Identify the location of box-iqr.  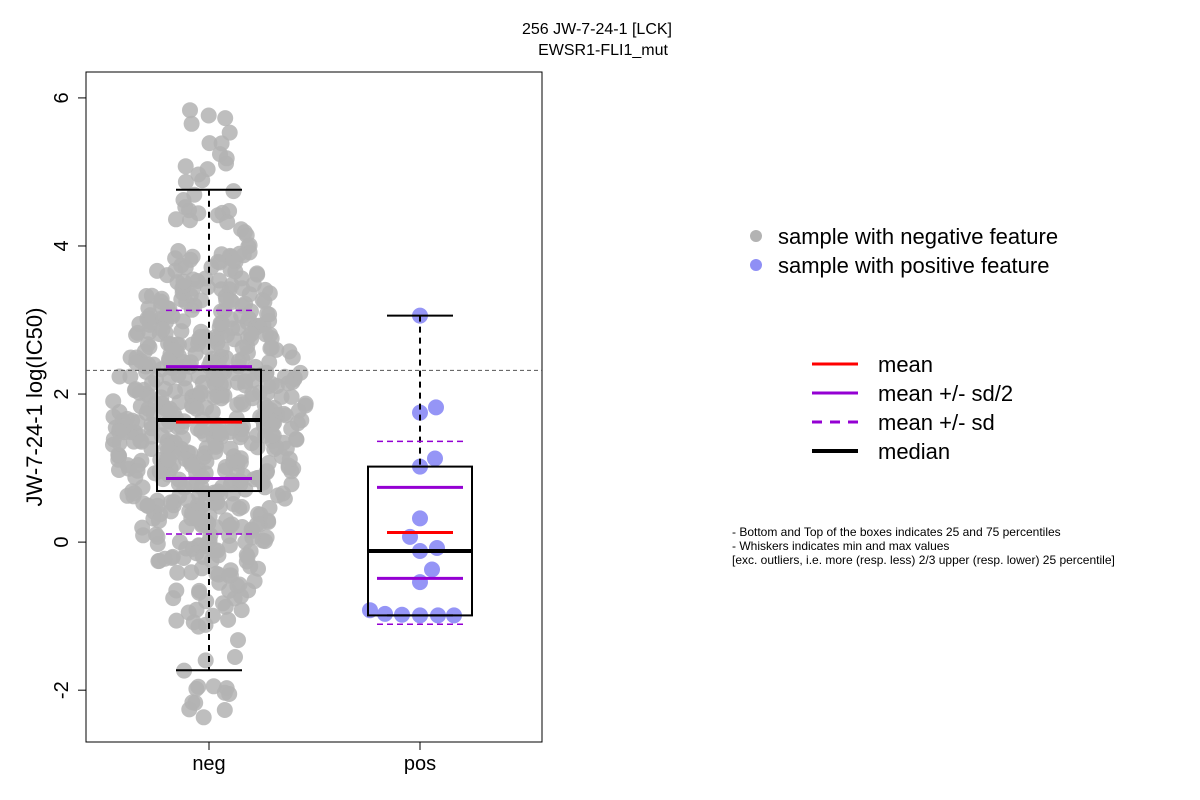
(209, 430).